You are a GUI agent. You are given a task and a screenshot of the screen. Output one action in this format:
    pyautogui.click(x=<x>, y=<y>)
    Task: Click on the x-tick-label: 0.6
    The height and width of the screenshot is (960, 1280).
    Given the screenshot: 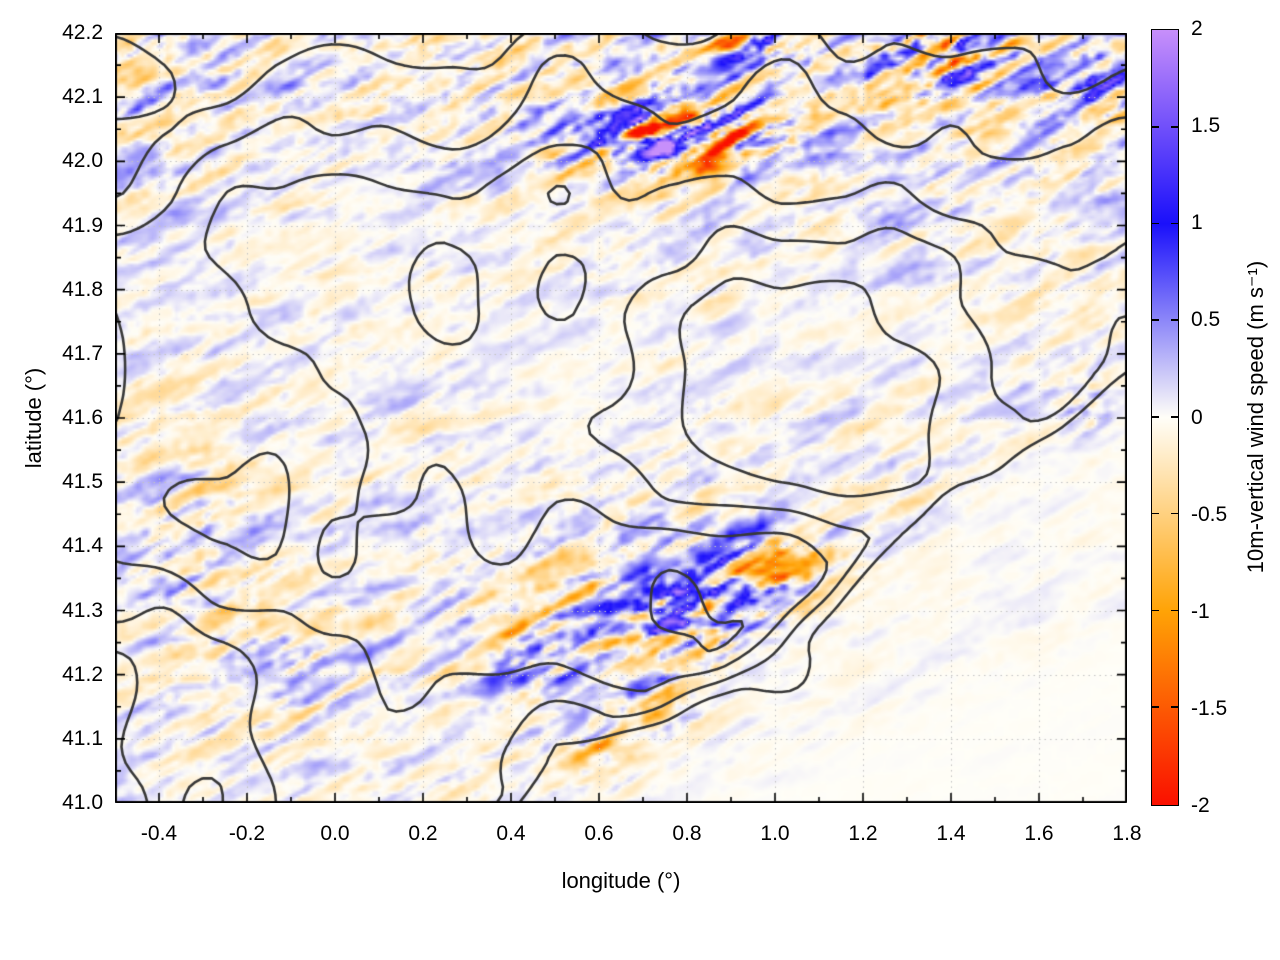 What is the action you would take?
    pyautogui.click(x=599, y=833)
    